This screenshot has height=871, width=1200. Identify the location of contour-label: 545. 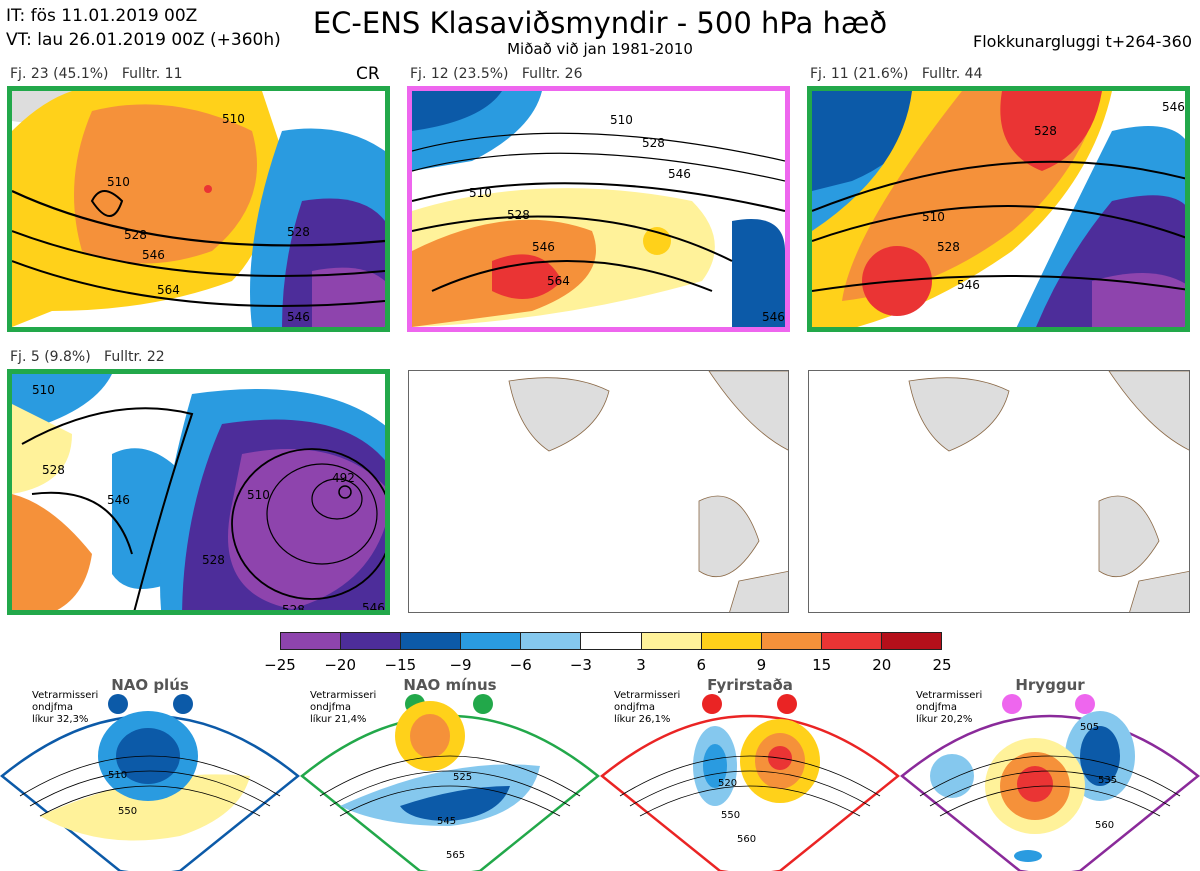
(446, 821).